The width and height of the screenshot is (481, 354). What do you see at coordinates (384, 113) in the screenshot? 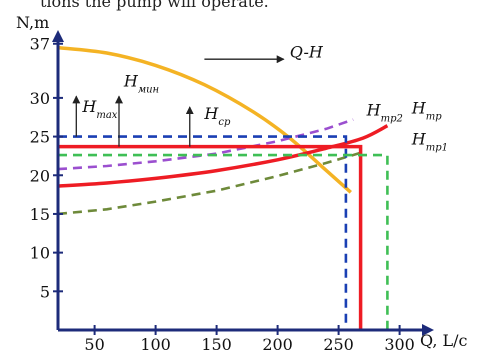
I see `annotation-h-tr2: Hтр2` at bounding box center [384, 113].